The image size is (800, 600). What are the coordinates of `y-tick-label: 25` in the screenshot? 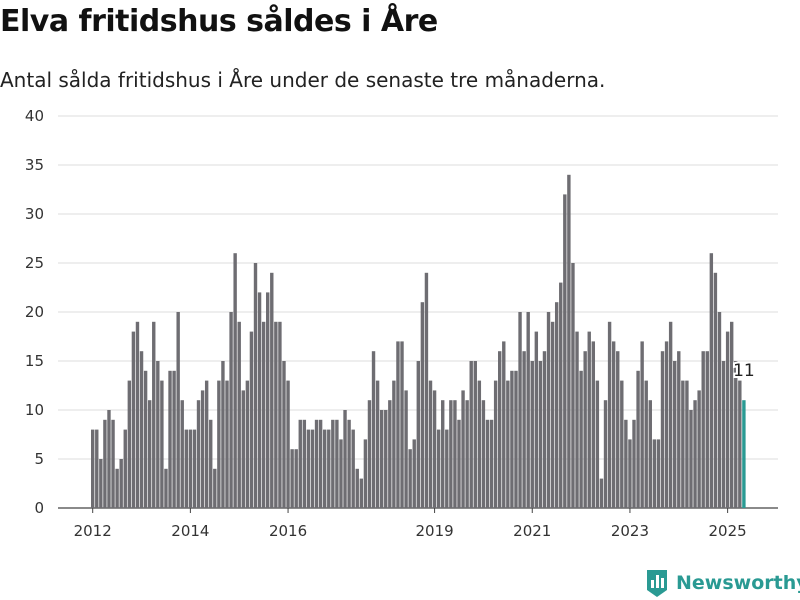 It's located at (34, 263).